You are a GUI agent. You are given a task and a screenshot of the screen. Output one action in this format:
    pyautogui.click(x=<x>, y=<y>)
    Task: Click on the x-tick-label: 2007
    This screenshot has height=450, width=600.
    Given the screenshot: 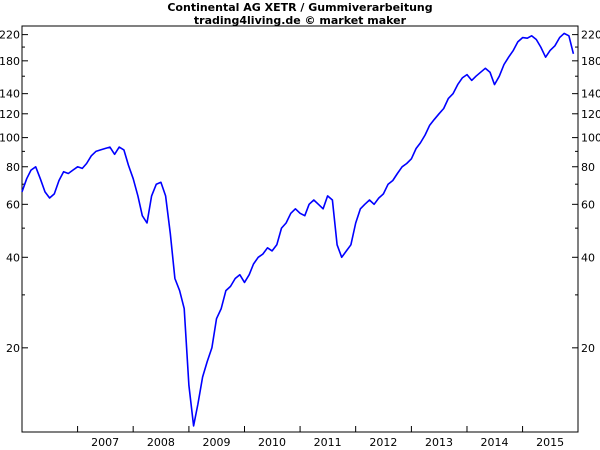 What is the action you would take?
    pyautogui.click(x=105, y=442)
    